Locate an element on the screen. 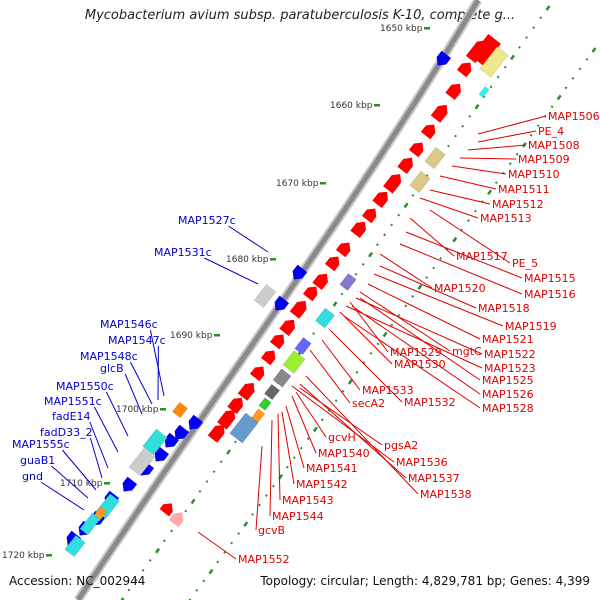  gene-label-right: MAP1510 is located at coordinates (534, 174).